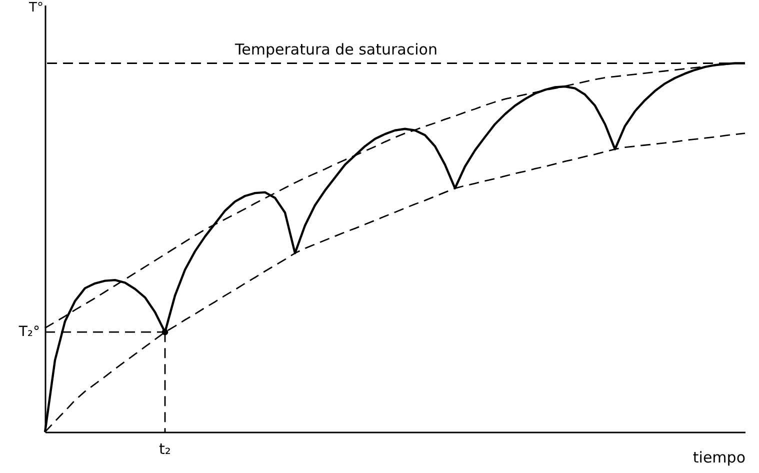 This screenshot has height=473, width=759. Describe the element at coordinates (36, 8) in the screenshot. I see `y-axis-title: T°` at that location.